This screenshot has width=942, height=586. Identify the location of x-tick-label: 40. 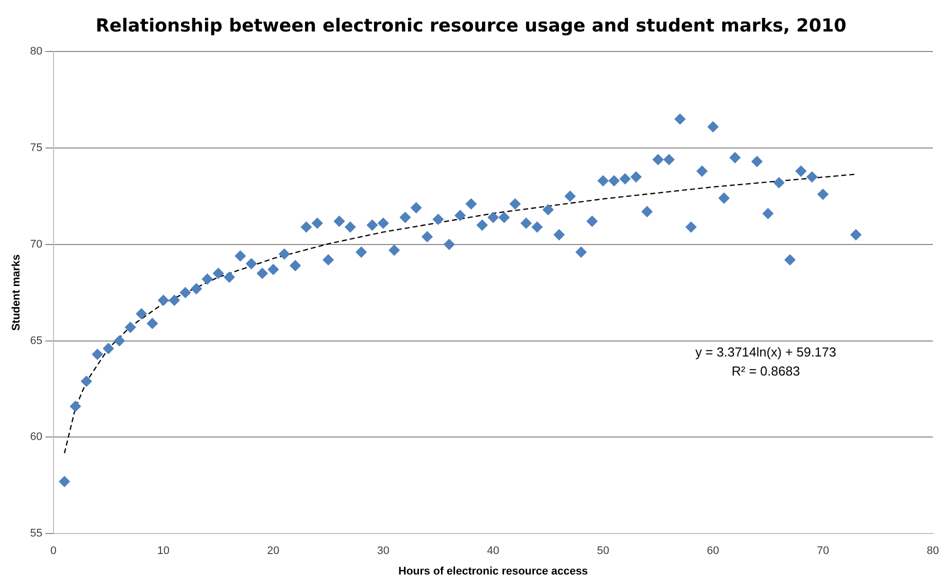
(493, 551).